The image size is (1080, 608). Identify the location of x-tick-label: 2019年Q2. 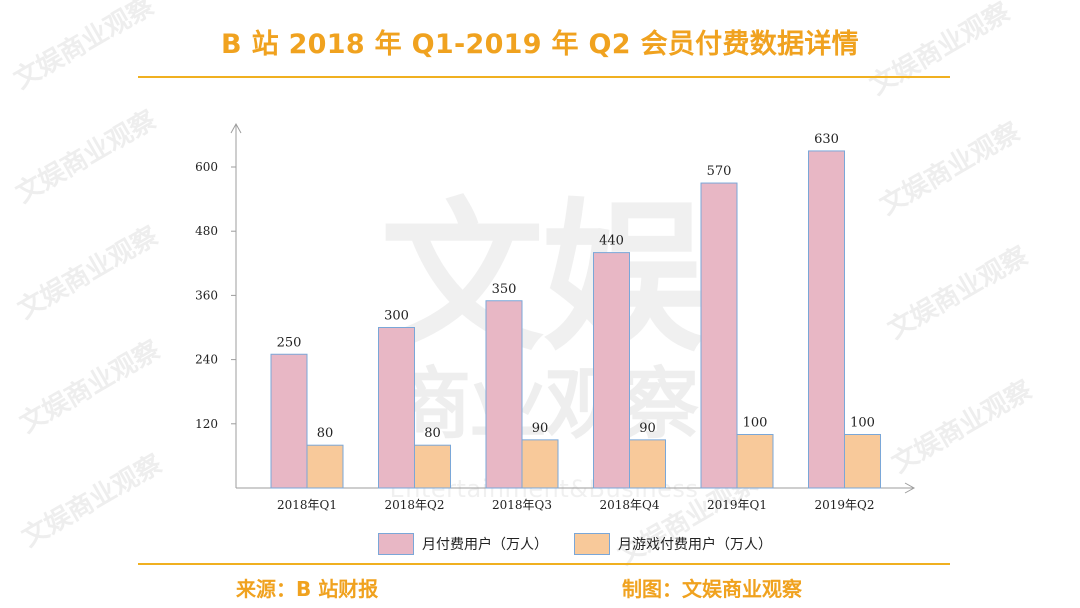
(844, 505).